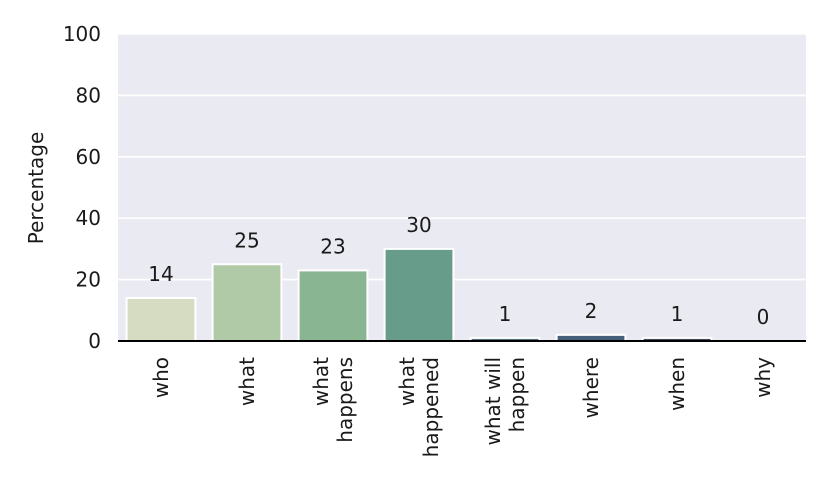  Describe the element at coordinates (88, 95) in the screenshot. I see `y-tick-label: 80` at that location.